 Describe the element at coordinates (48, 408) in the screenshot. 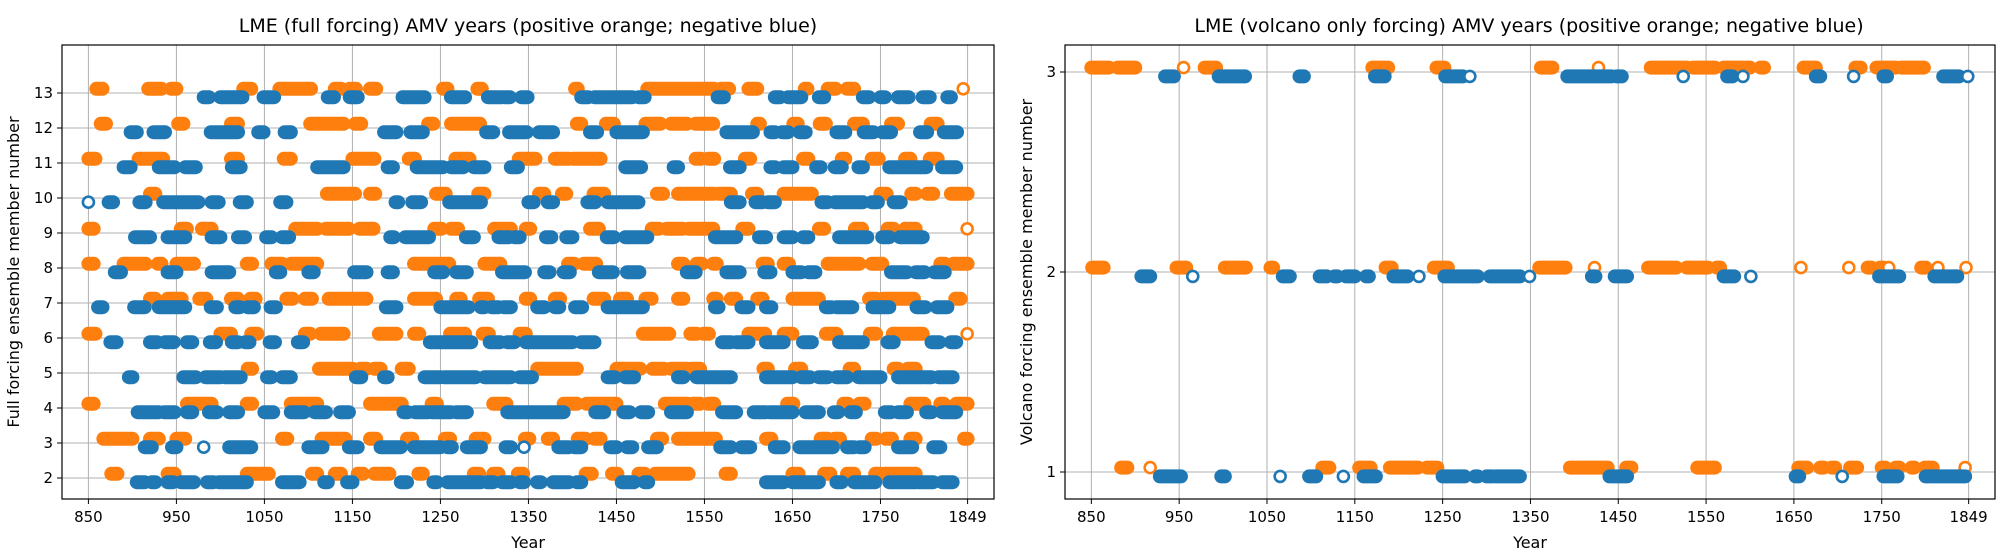

I see `y-tick-label: 4` at that location.